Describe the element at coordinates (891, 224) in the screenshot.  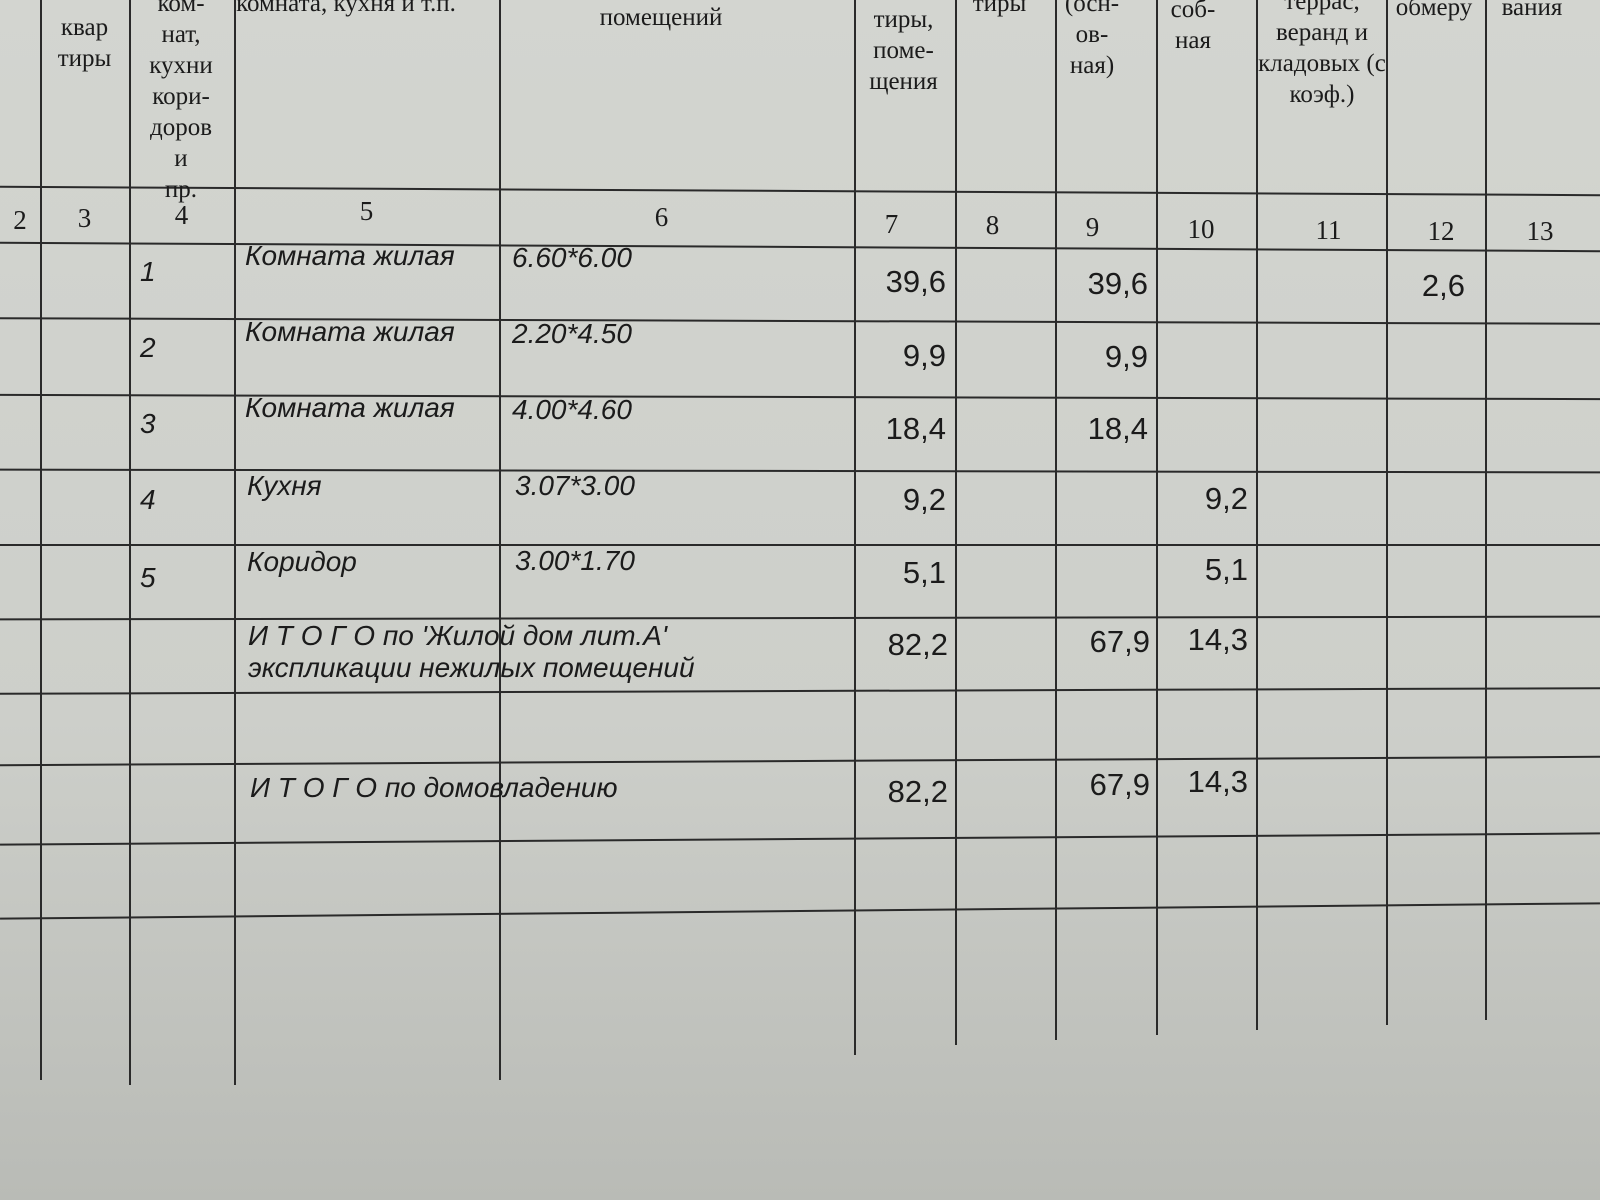
I see `column-number: 7` at that location.